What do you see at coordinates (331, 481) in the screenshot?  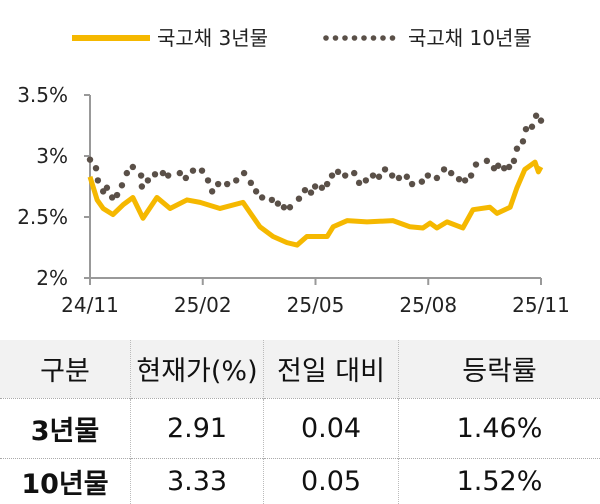 I see `row-change: 0.05` at bounding box center [331, 481].